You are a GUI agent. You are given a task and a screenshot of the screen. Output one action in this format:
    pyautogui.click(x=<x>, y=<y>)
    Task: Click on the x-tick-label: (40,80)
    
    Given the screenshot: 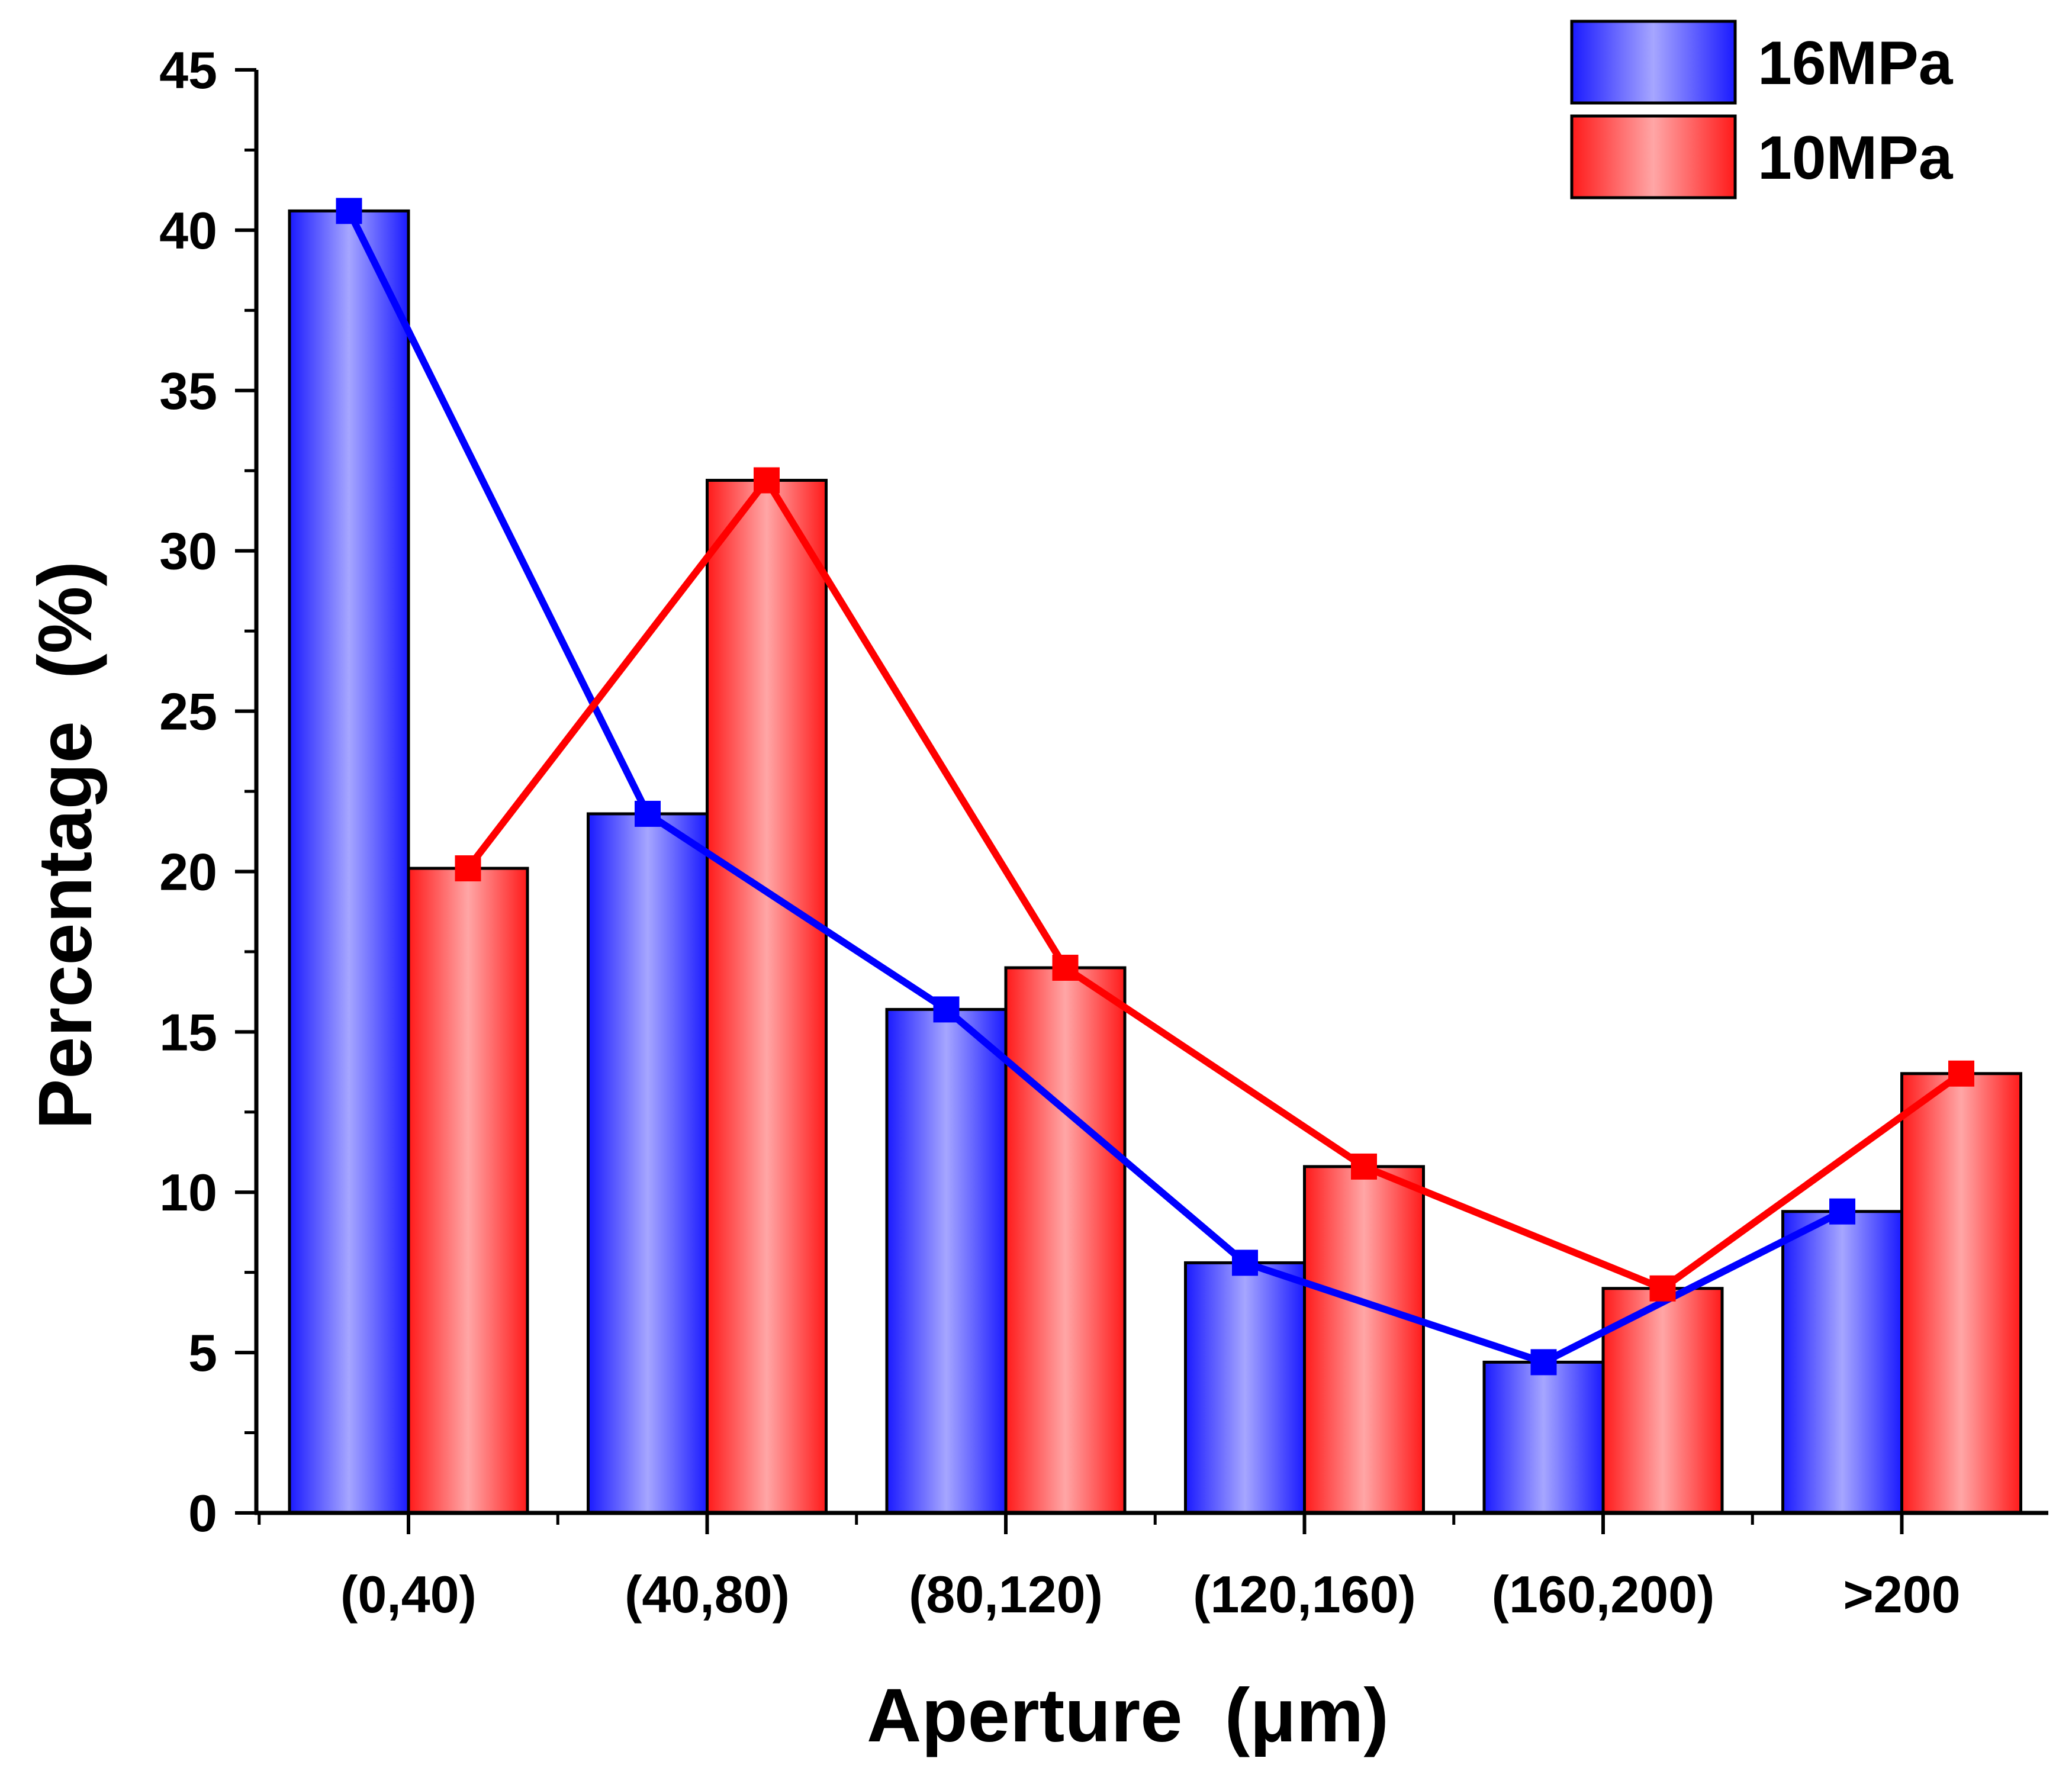 What is the action you would take?
    pyautogui.click(x=707, y=1594)
    